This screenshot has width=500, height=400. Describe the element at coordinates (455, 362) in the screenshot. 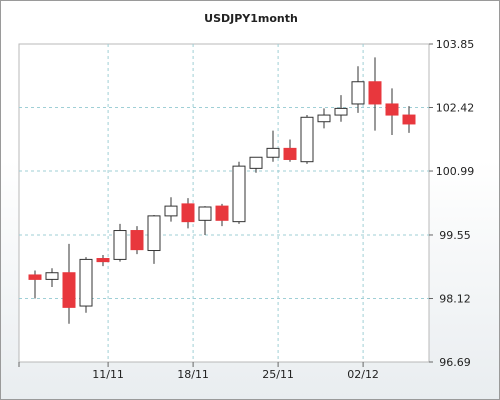

I see `y-tick-label: 96.69` at that location.